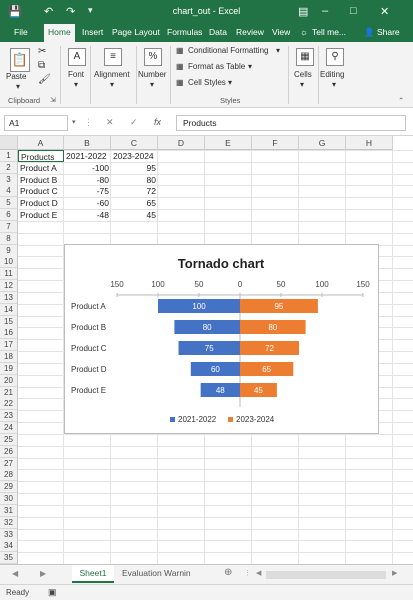 The width and height of the screenshot is (413, 600). What do you see at coordinates (230, 82) in the screenshot?
I see `cell-styles-dropdown-icon: ▾` at bounding box center [230, 82].